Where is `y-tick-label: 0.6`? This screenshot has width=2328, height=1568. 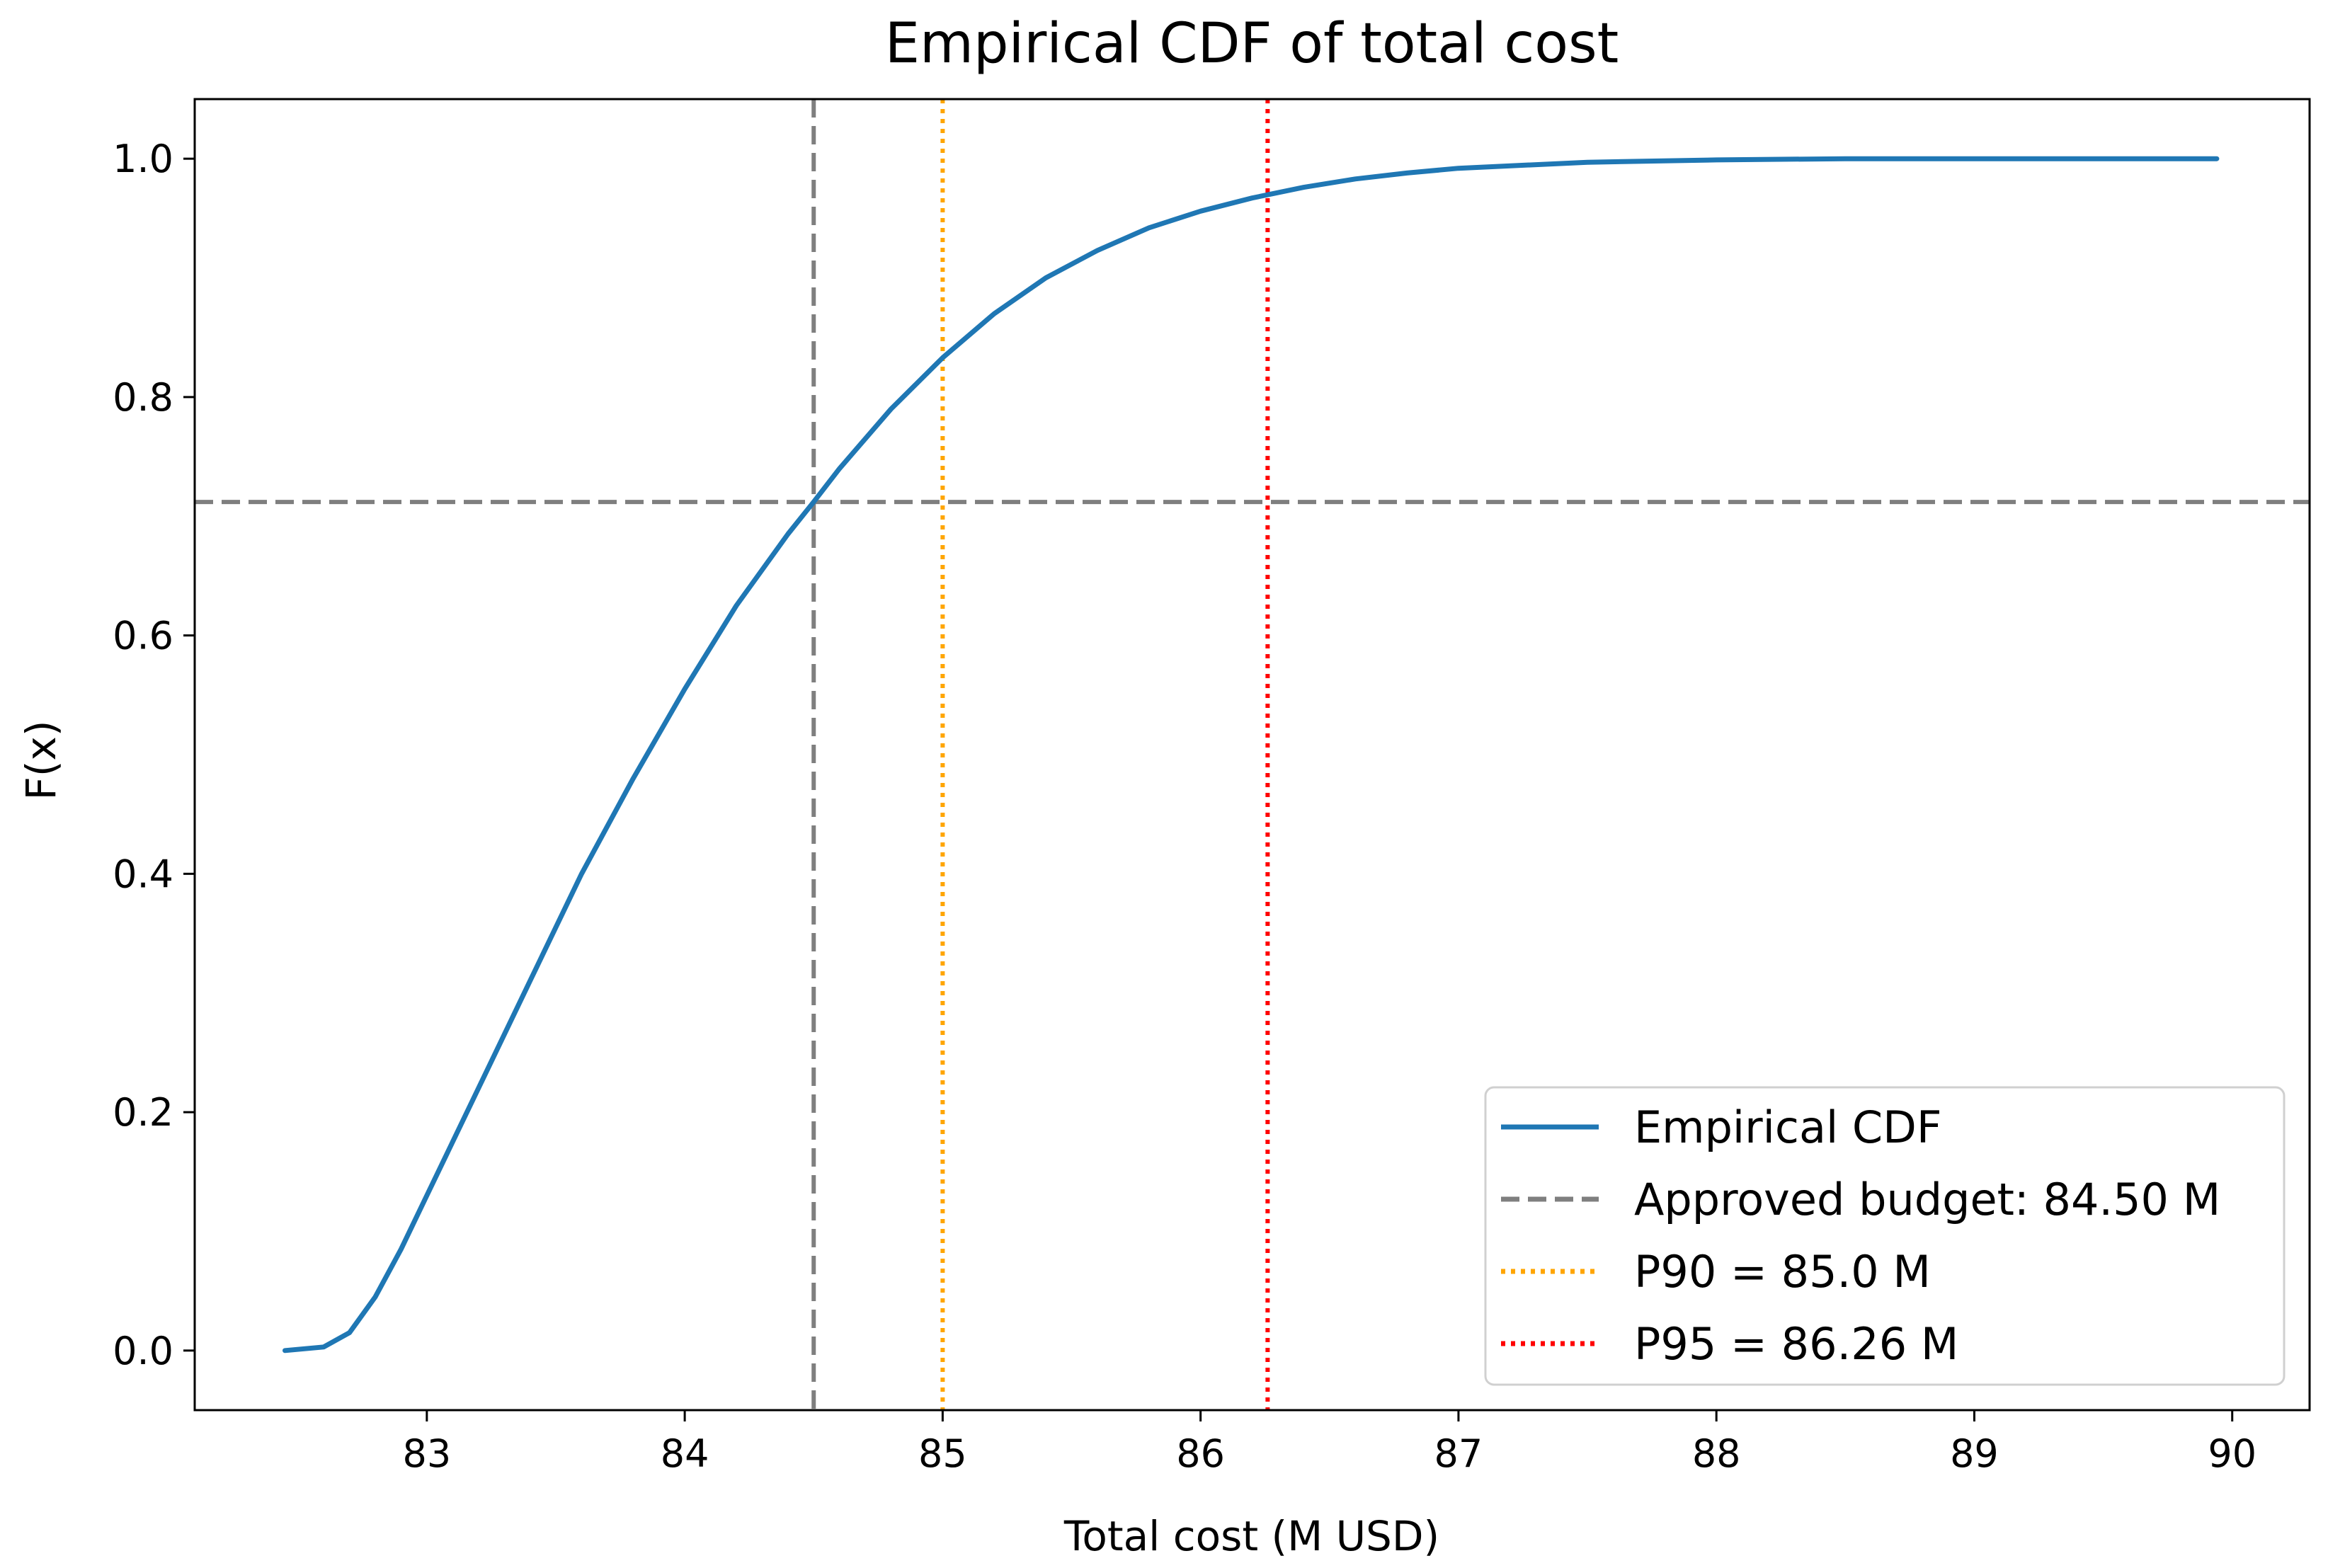
y-tick-label: 0.6 is located at coordinates (143, 636).